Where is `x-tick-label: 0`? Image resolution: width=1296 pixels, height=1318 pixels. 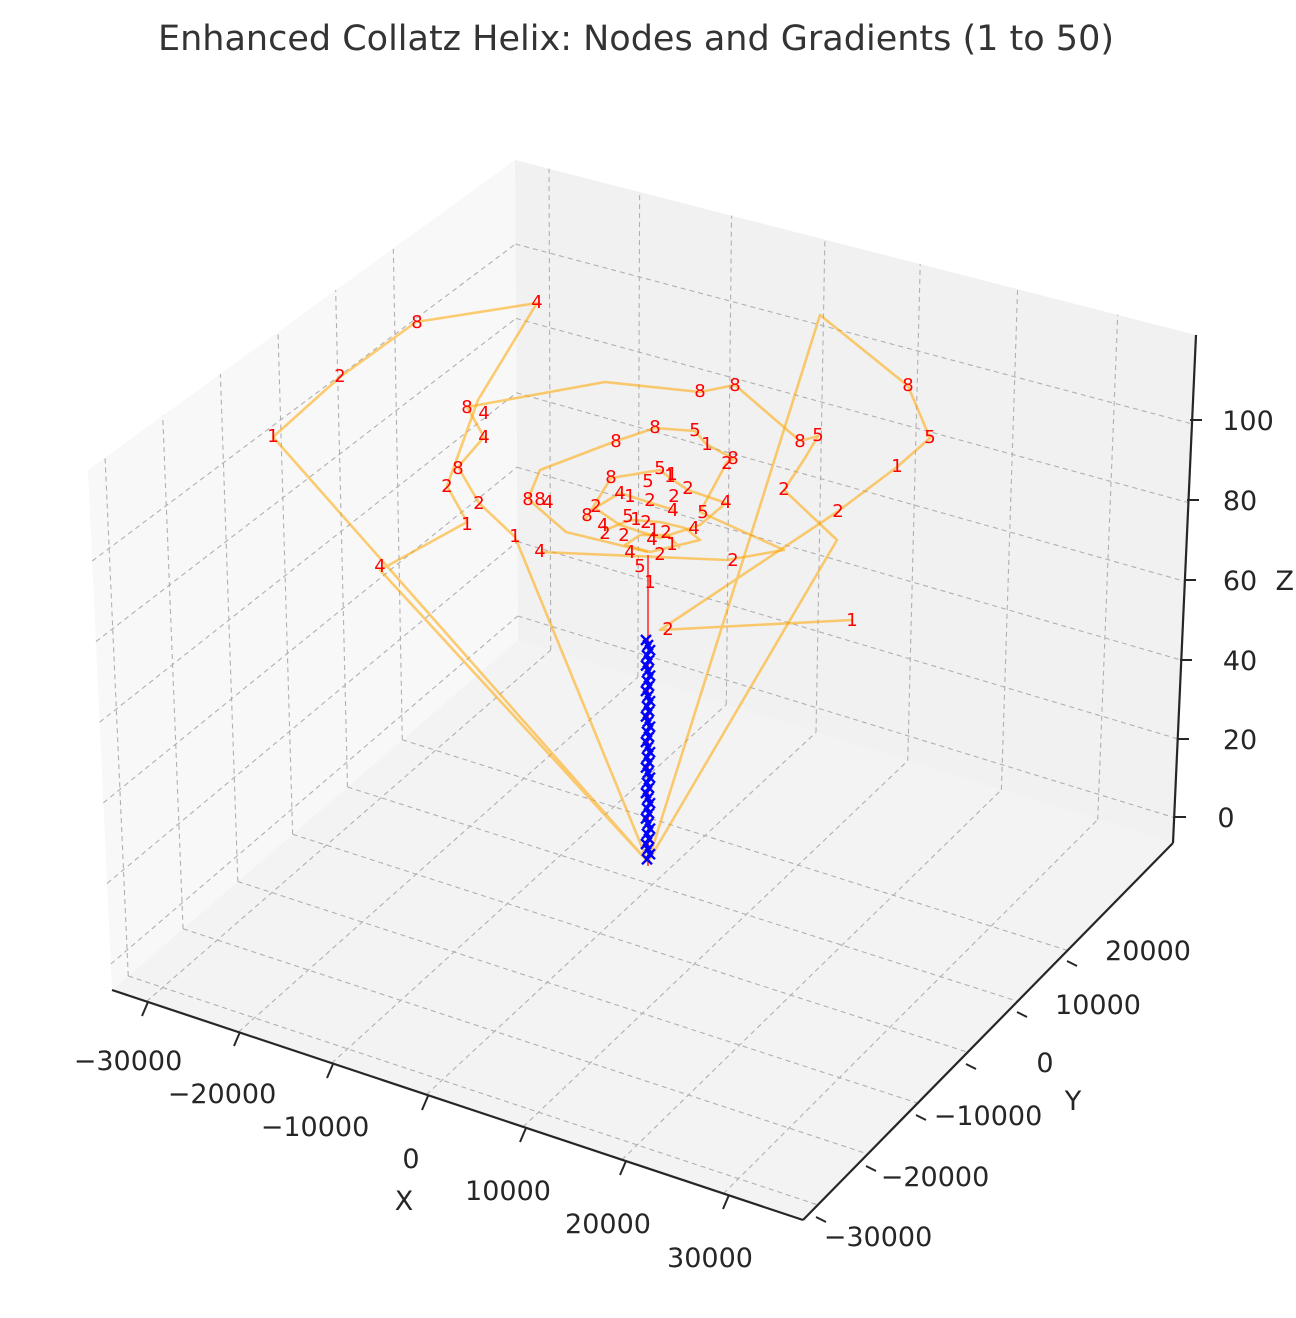 x-tick-label: 0 is located at coordinates (410, 1159).